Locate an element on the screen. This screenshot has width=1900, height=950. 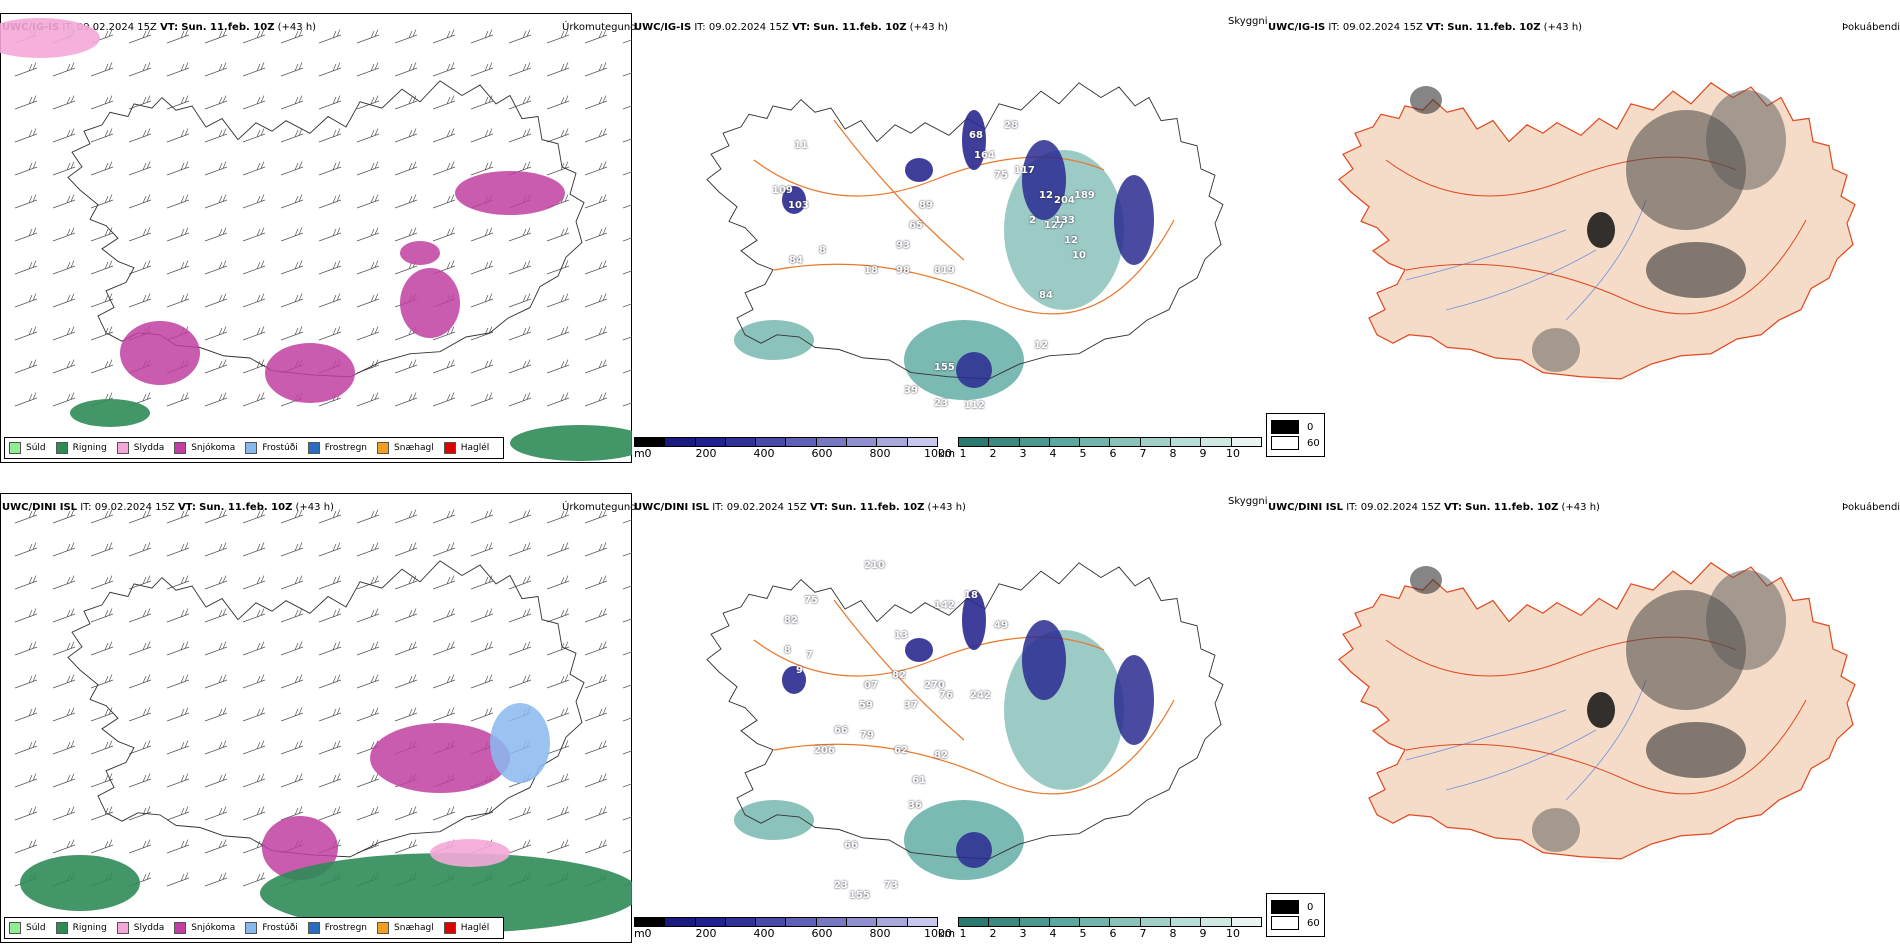
legend-label: Snjókoma is located at coordinates (213, 928).